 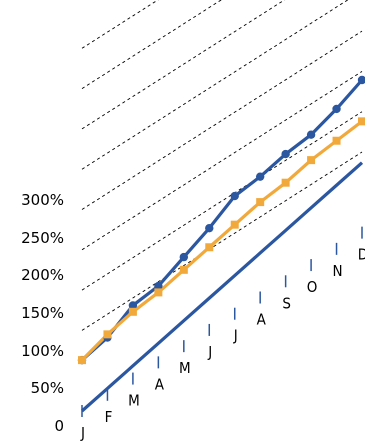 I want to click on y-tick-label: 100%, so click(x=42, y=351).